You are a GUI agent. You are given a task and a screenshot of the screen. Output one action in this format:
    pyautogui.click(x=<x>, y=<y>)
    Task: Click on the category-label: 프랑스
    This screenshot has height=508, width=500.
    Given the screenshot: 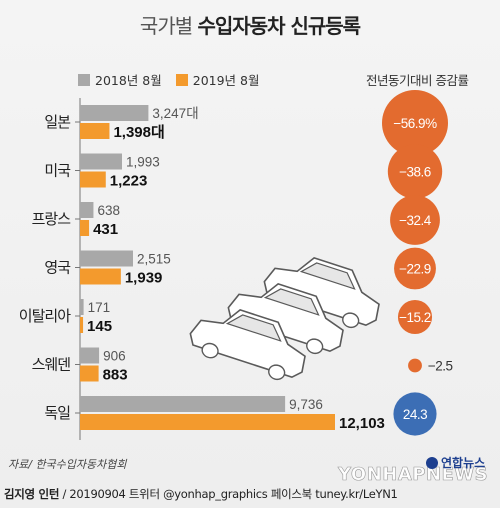 What is the action you would take?
    pyautogui.click(x=52, y=219)
    